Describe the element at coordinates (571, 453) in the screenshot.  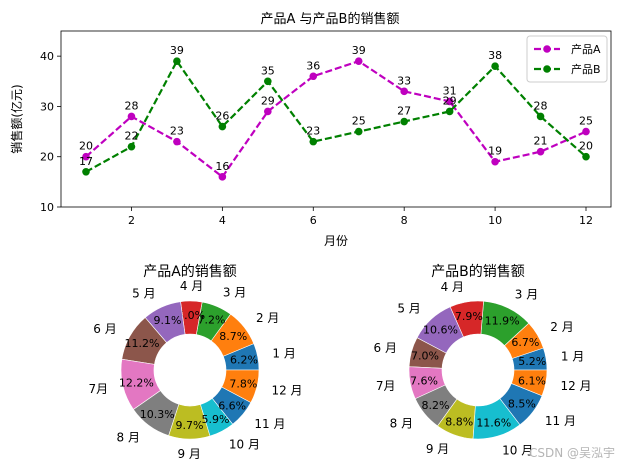
I see `watermark: CSDN @吴泓宇` at that location.